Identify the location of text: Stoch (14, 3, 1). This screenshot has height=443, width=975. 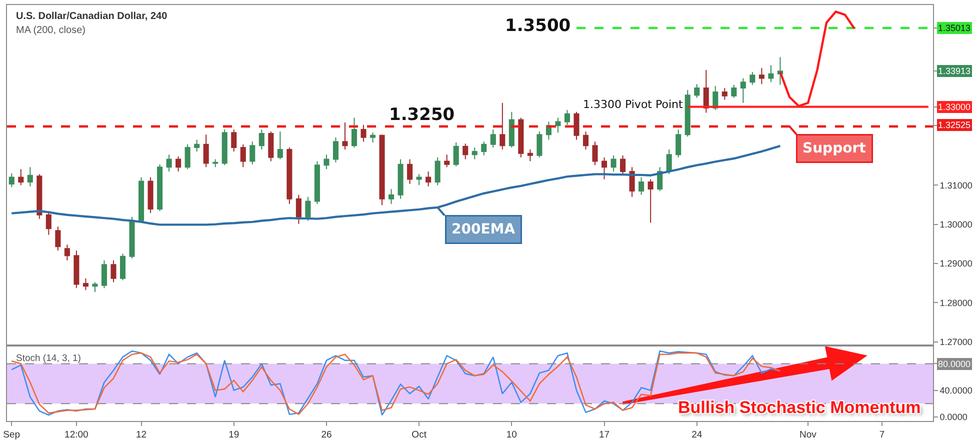
(48, 358).